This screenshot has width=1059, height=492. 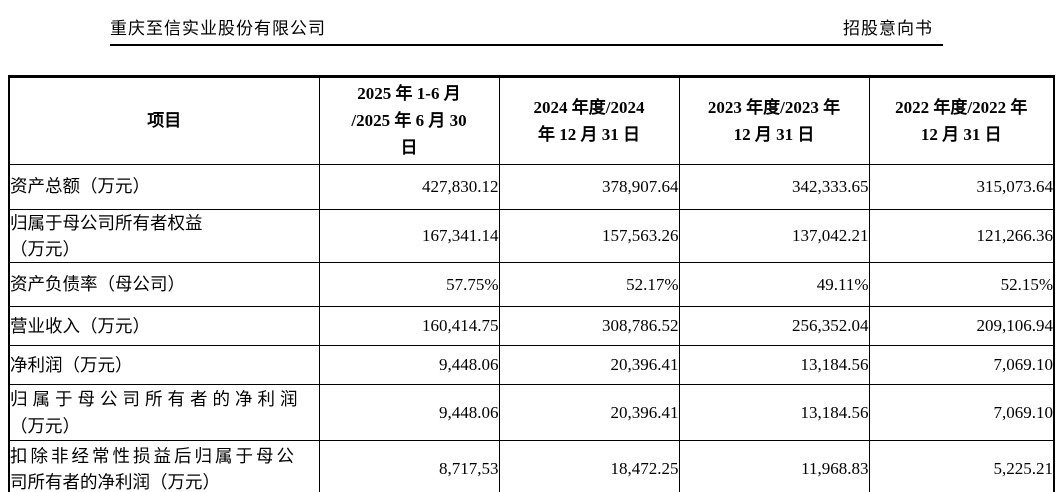 What do you see at coordinates (774, 236) in the screenshot?
I see `value-cell: 137,042.21` at bounding box center [774, 236].